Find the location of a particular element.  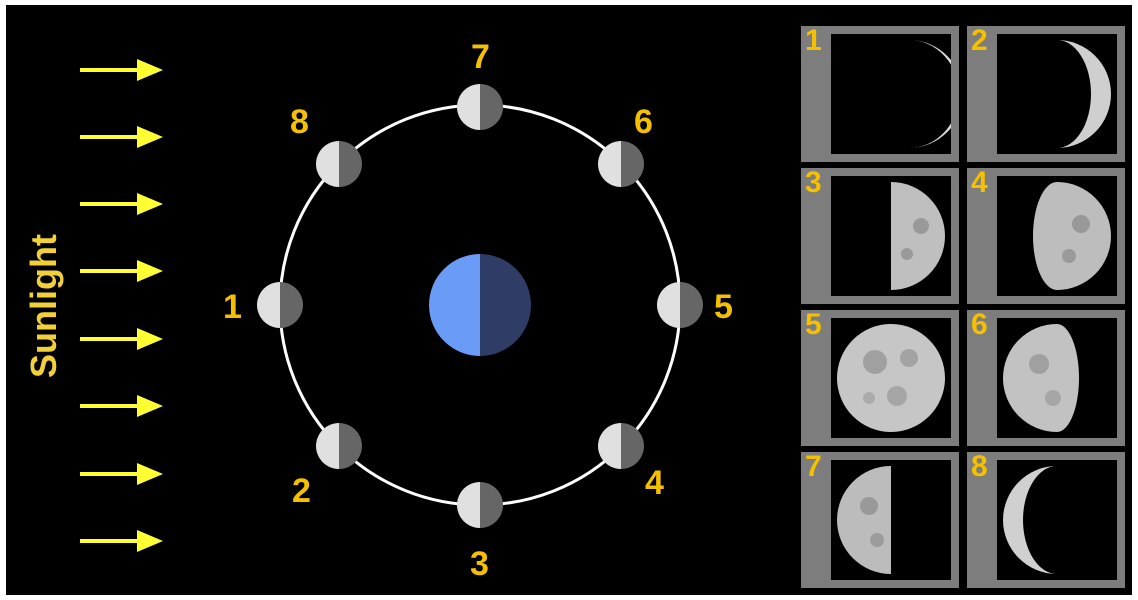

phase-number: 1 is located at coordinates (813, 40).